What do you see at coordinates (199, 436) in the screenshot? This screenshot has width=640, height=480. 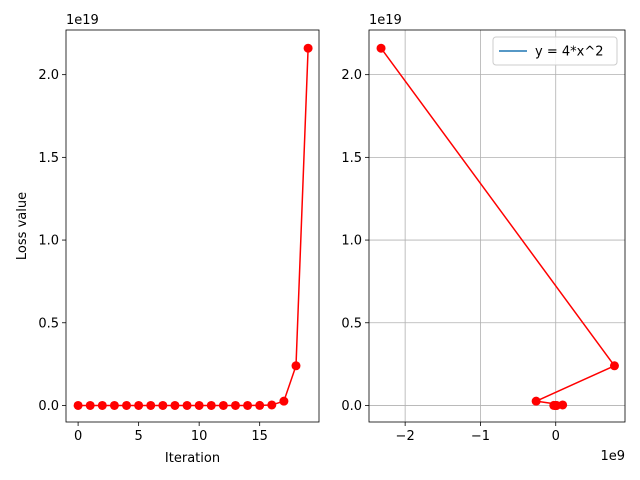 I see `x-tick-label: 10` at bounding box center [199, 436].